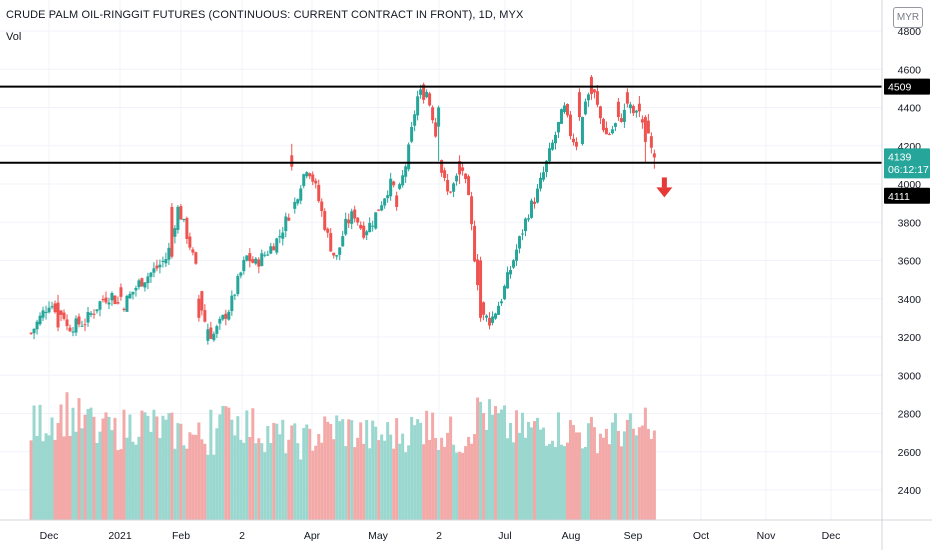 This screenshot has width=932, height=550. Describe the element at coordinates (439, 536) in the screenshot. I see `time-tick-label: 2` at that location.